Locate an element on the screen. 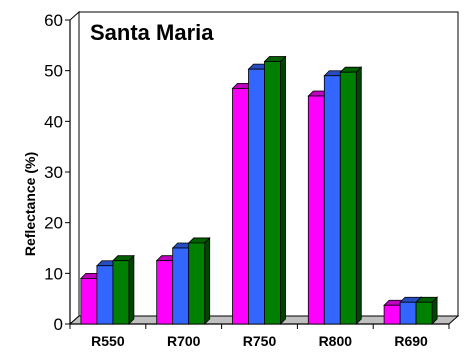 This screenshot has width=468, height=361. x-tick-label: R750 is located at coordinates (260, 341).